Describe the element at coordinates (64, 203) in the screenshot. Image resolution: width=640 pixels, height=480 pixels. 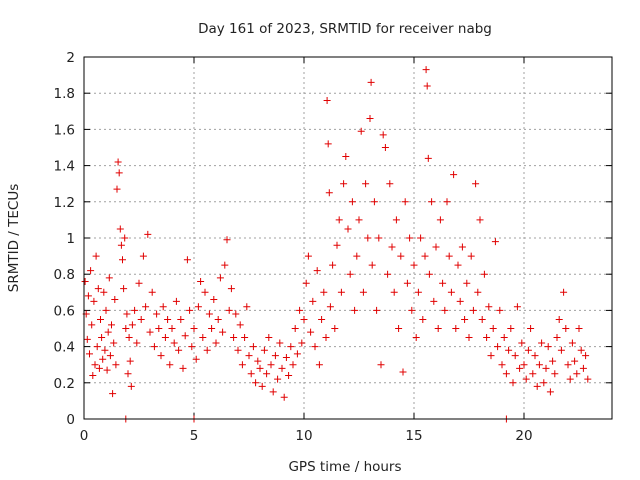
I see `y-tick-label: 1.2` at that location.